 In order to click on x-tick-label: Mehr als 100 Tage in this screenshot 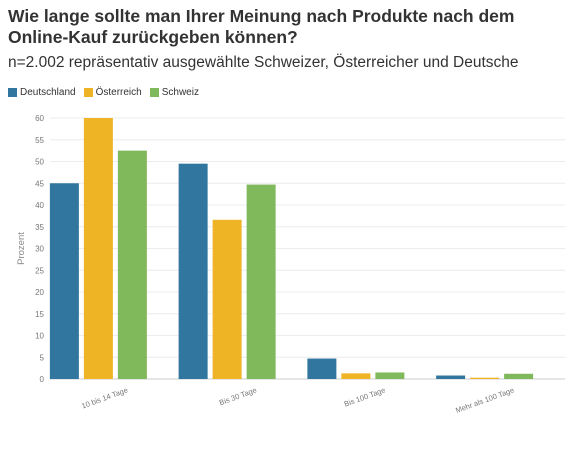, I will do `click(484, 400)`.